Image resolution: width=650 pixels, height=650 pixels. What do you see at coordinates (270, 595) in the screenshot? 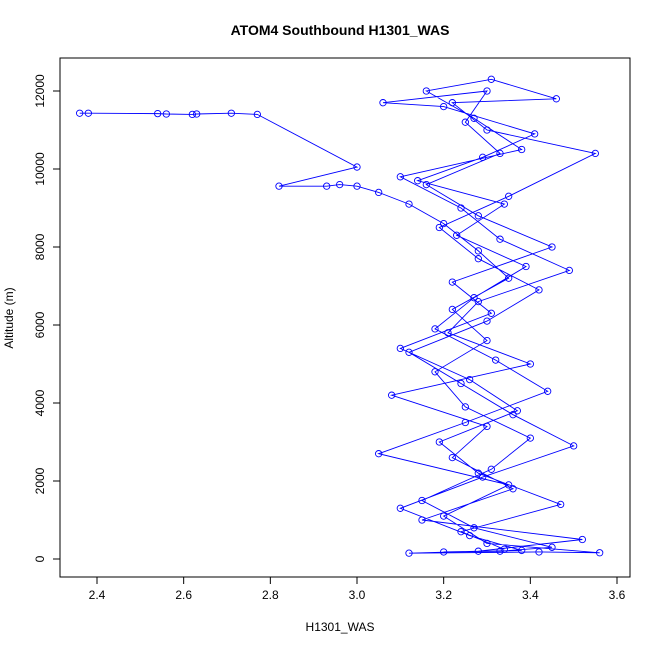
I see `x-tick-label: 2.8` at bounding box center [270, 595].